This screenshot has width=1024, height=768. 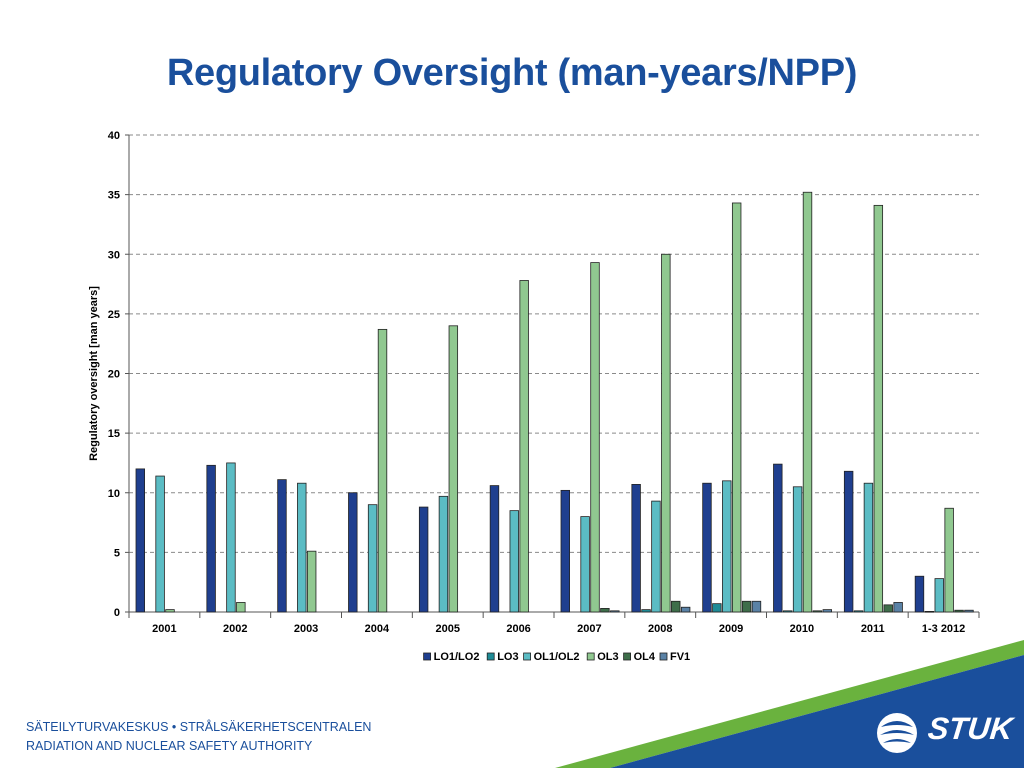 What do you see at coordinates (607, 657) in the screenshot?
I see `legend-label: OL3` at bounding box center [607, 657].